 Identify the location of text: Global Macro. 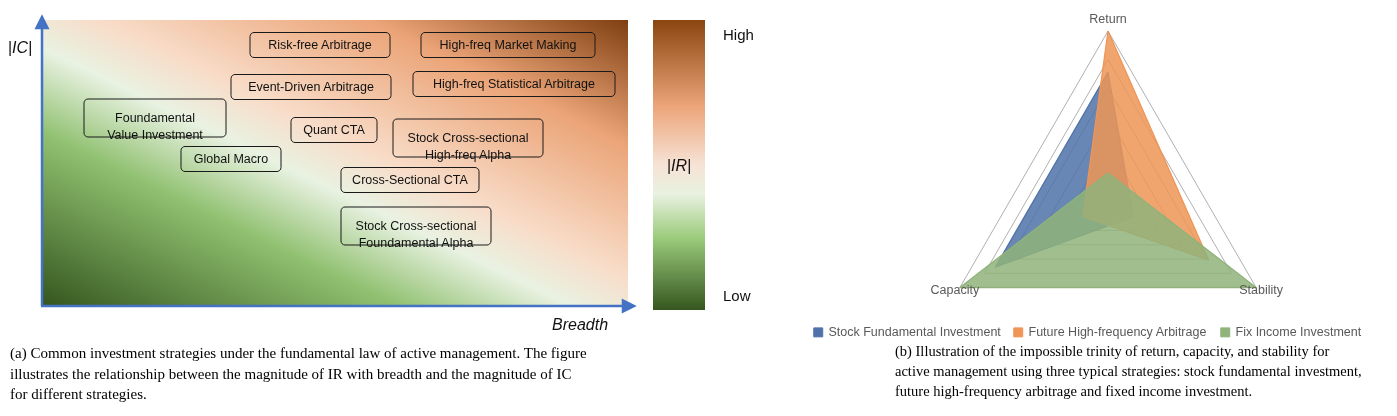
(231, 159).